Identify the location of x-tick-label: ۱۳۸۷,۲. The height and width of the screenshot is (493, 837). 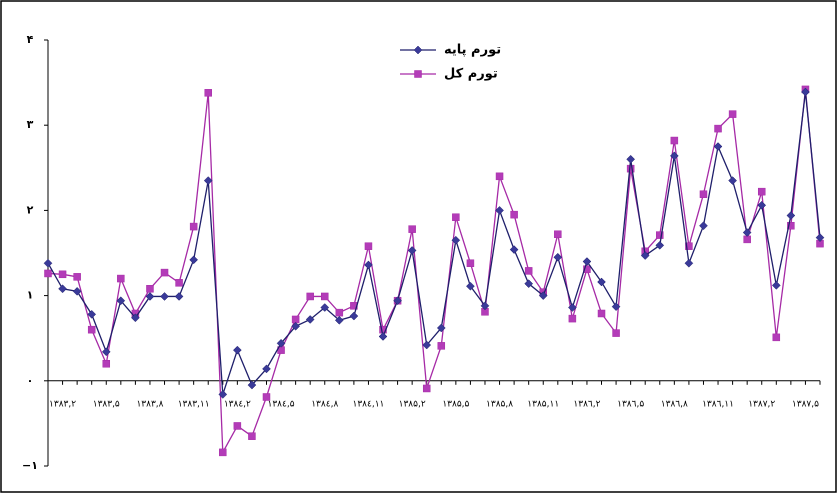
(761, 404).